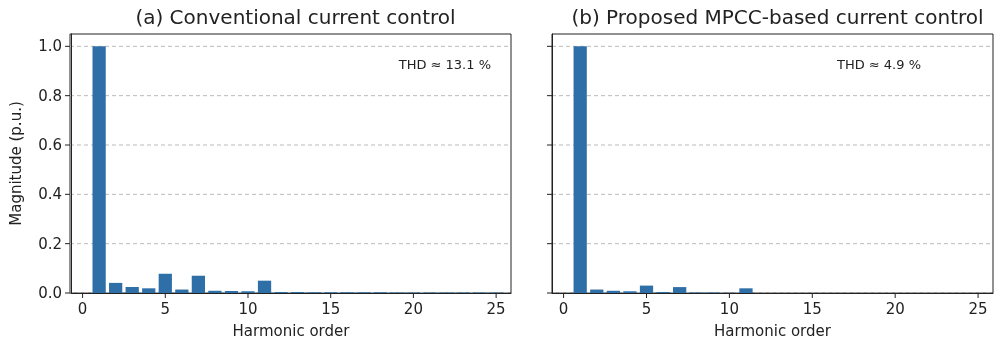  What do you see at coordinates (777, 17) in the screenshot?
I see `chart-title: (b) Proposed MPCC-based current control` at bounding box center [777, 17].